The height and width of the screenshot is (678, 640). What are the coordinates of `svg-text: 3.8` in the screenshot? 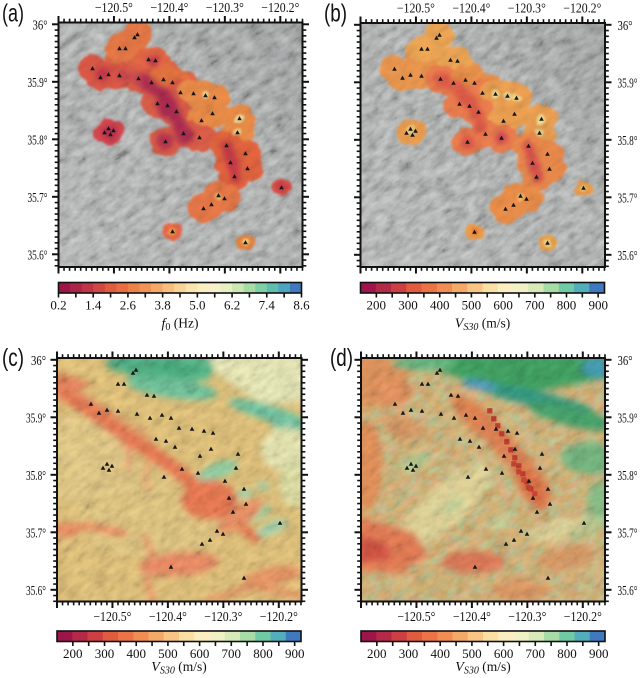 It's located at (162, 305).